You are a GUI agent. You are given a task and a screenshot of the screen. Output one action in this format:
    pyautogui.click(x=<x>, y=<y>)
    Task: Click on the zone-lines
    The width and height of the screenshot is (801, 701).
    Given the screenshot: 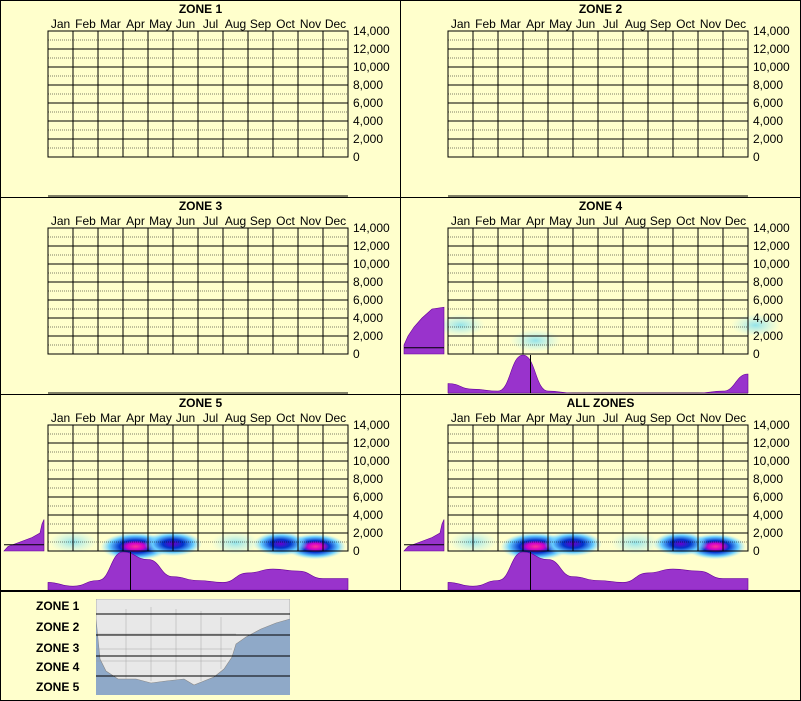 What is the action you would take?
    pyautogui.click(x=193, y=645)
    